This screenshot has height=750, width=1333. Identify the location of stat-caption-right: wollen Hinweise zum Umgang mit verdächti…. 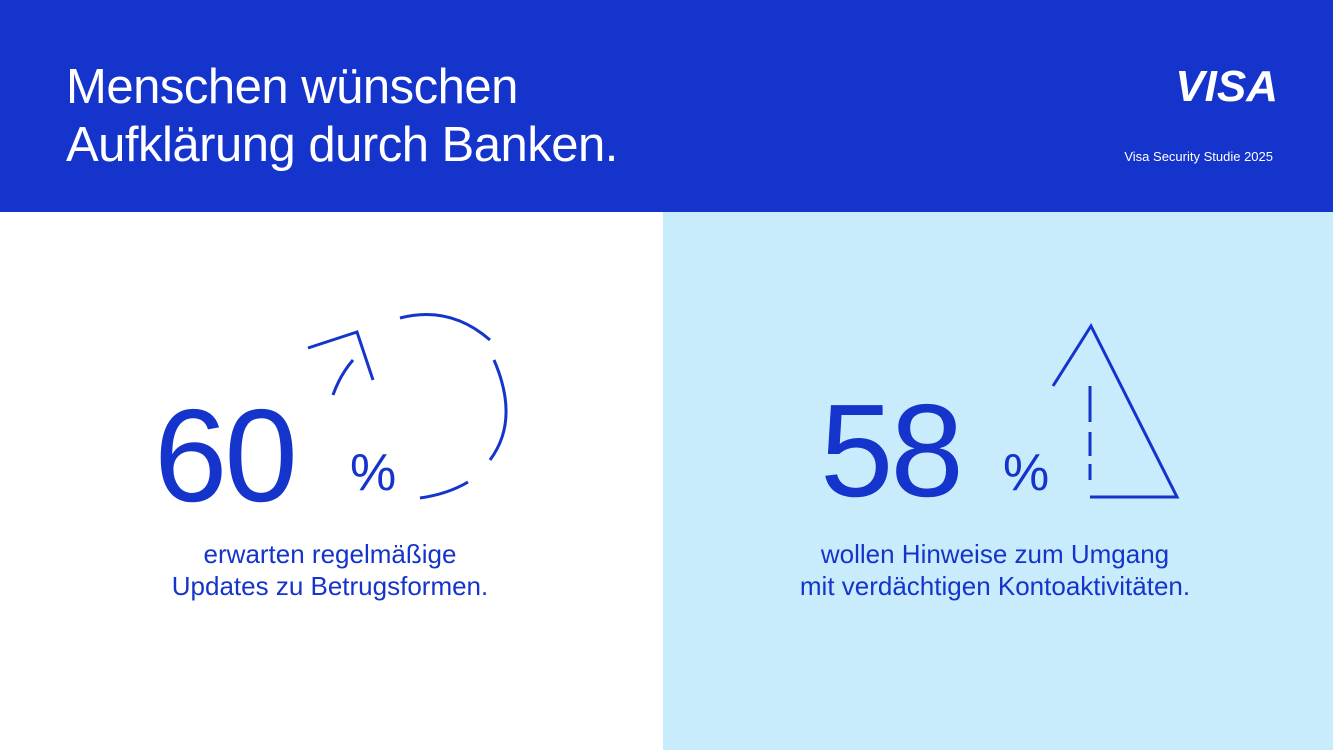
(995, 570).